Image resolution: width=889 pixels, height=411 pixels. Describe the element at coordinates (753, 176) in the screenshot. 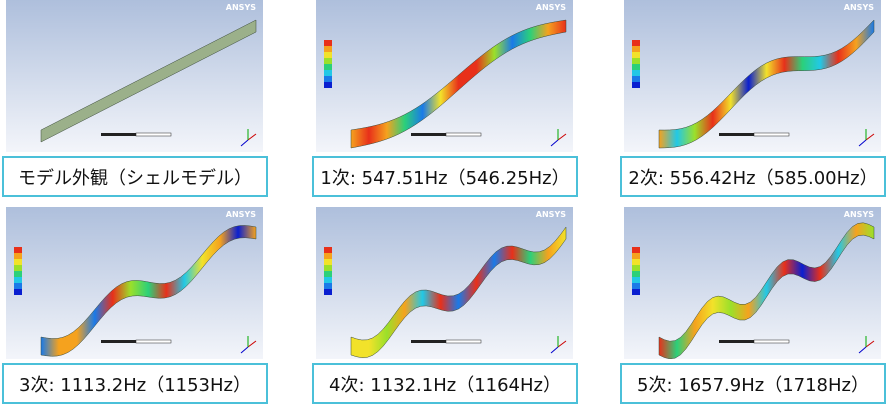

I see `caption: 2次: 556.42Hz（585.00Hz）` at that location.